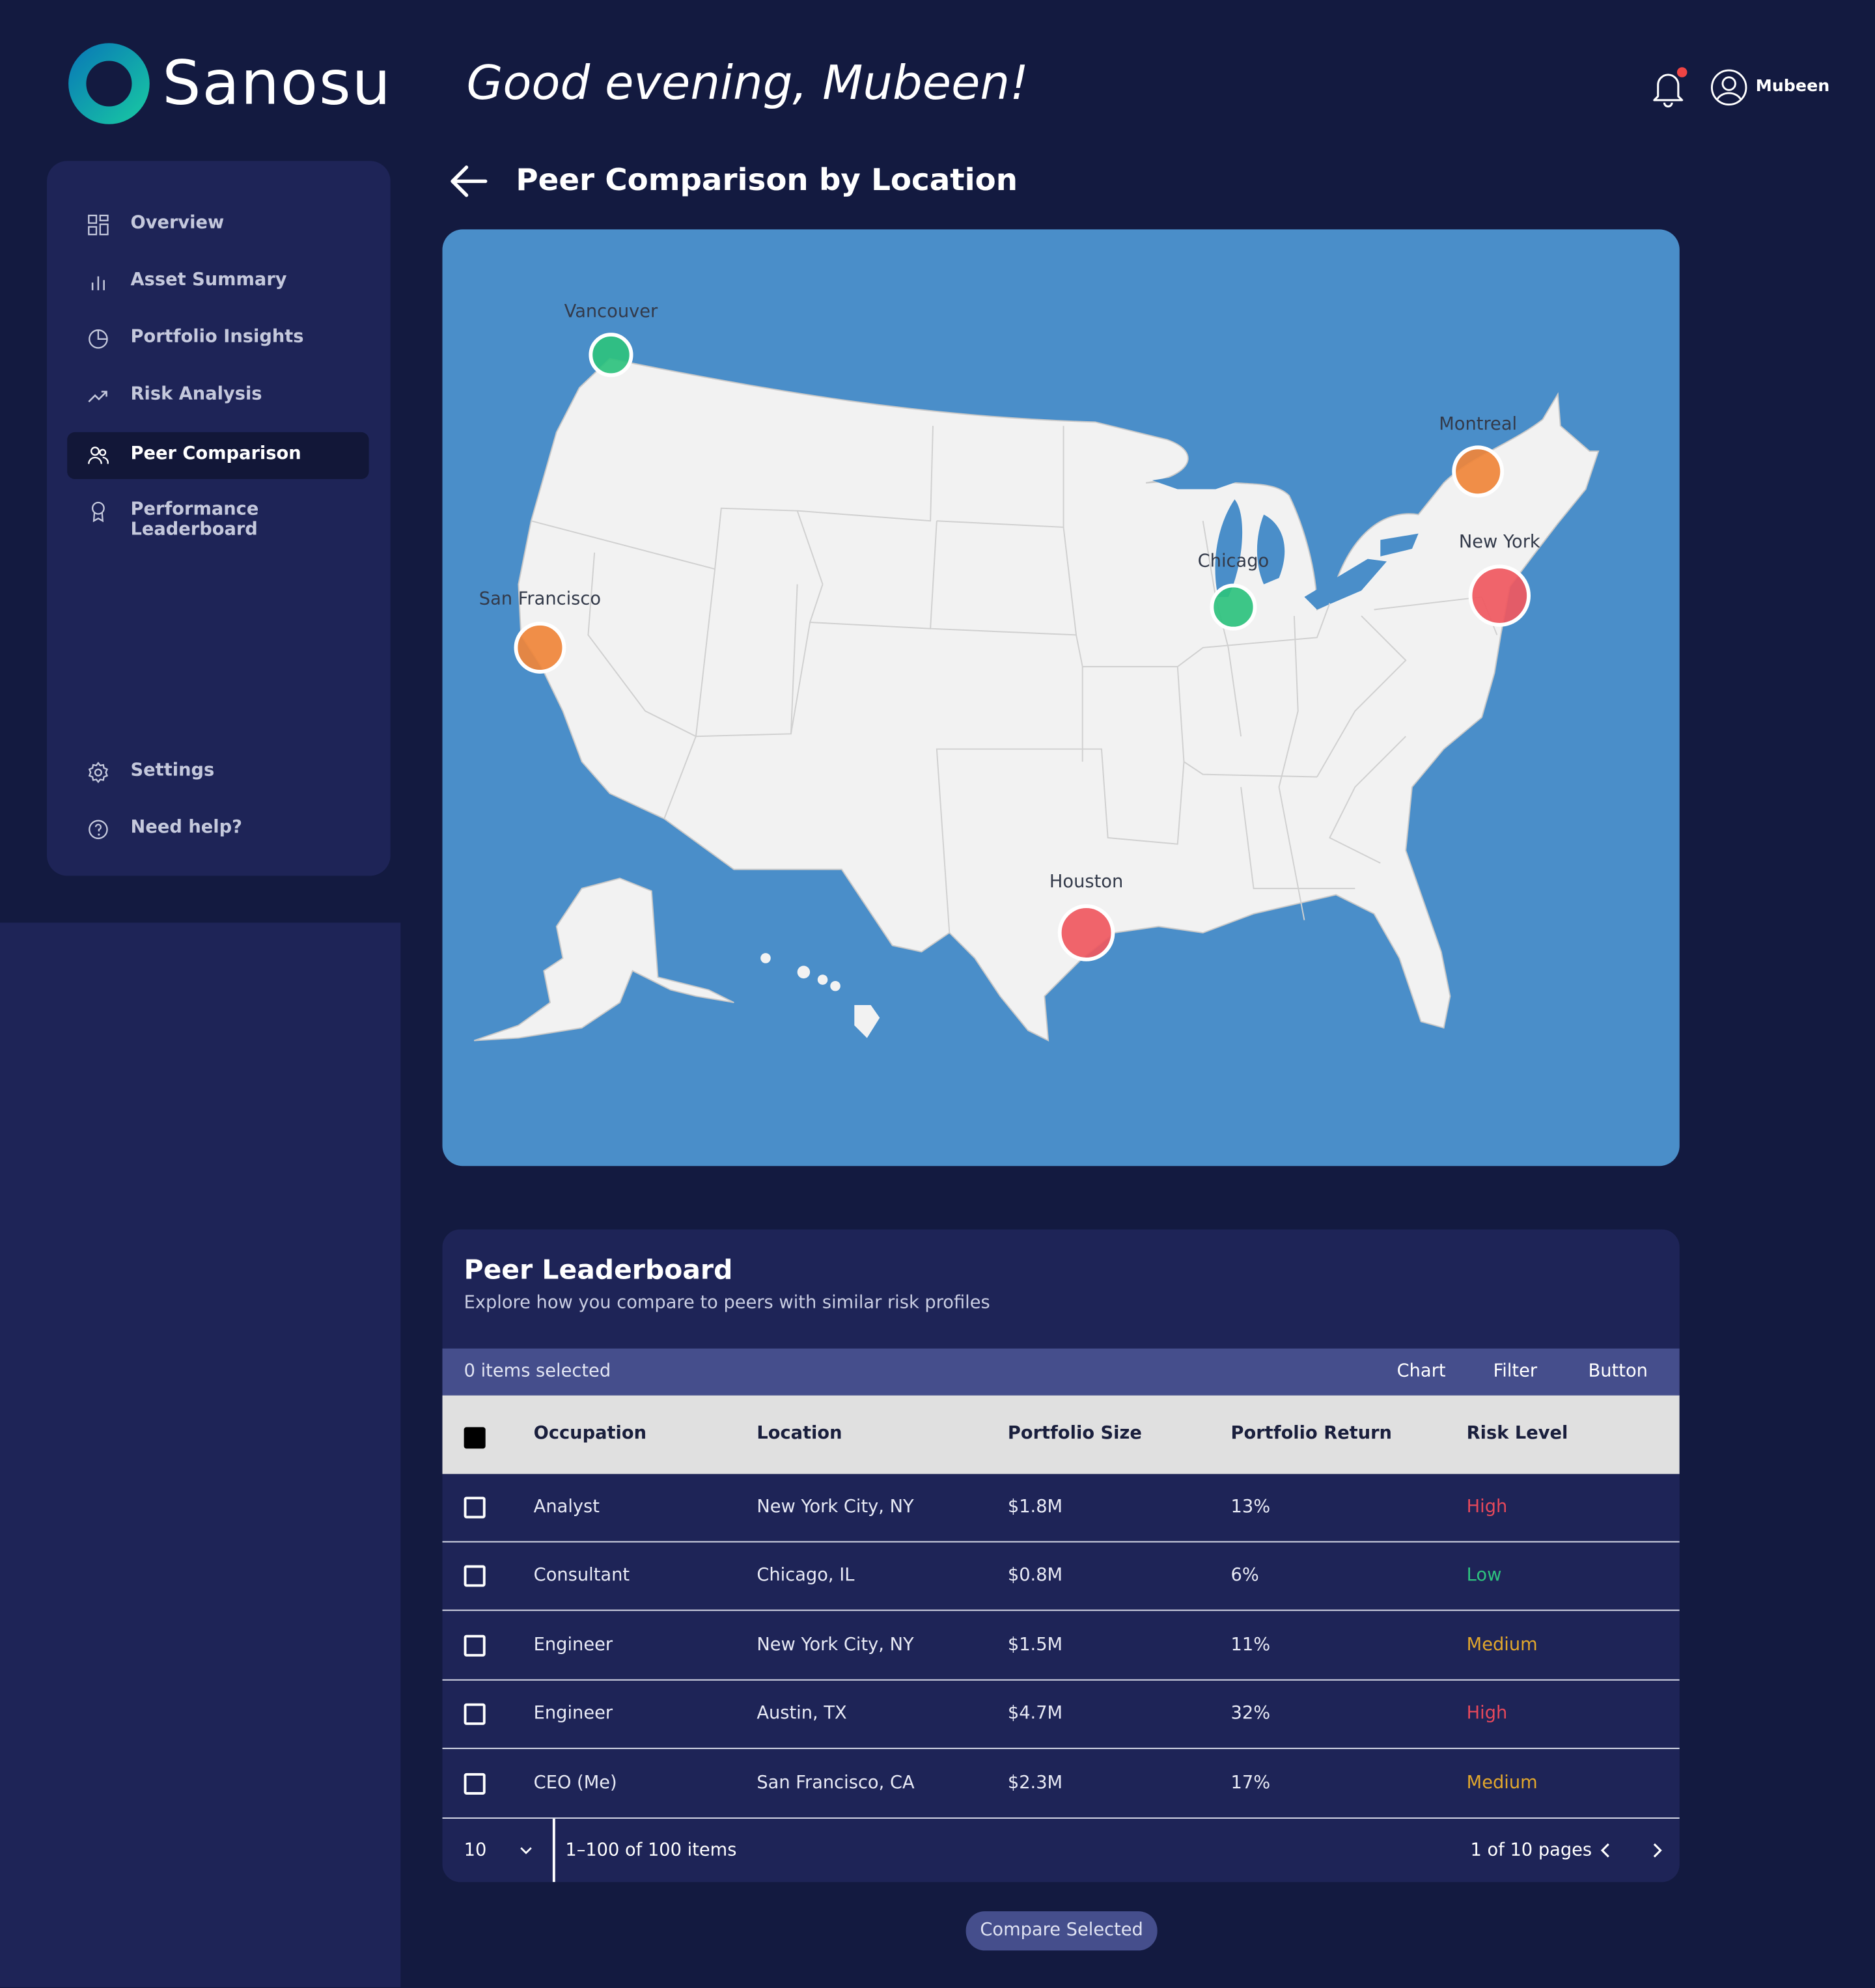 The height and width of the screenshot is (1988, 1875). What do you see at coordinates (611, 356) in the screenshot?
I see `marker-vancouver` at bounding box center [611, 356].